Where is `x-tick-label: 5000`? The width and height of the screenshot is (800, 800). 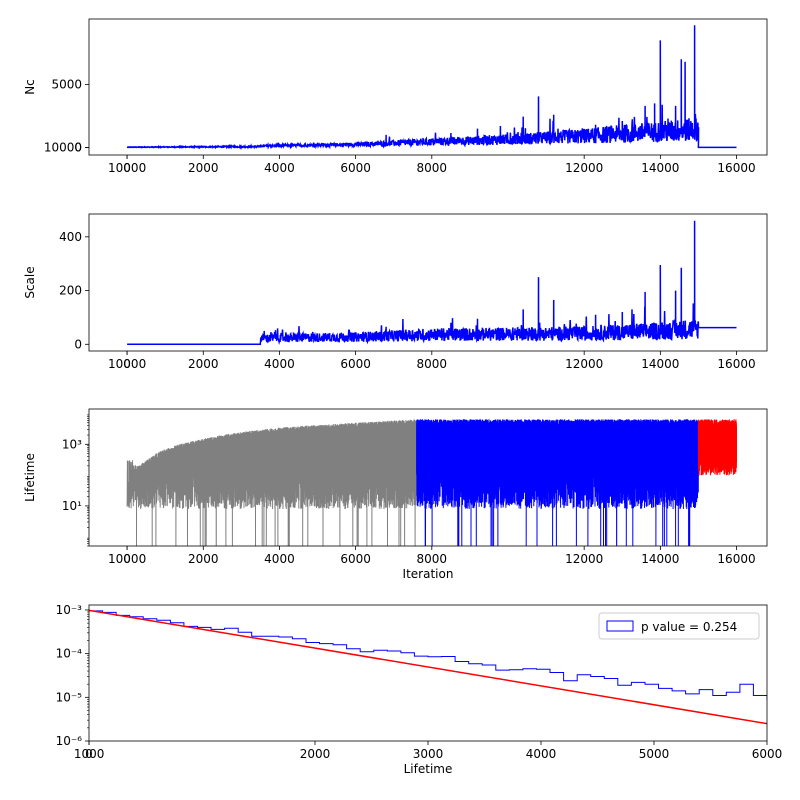 x-tick-label: 5000 is located at coordinates (654, 754).